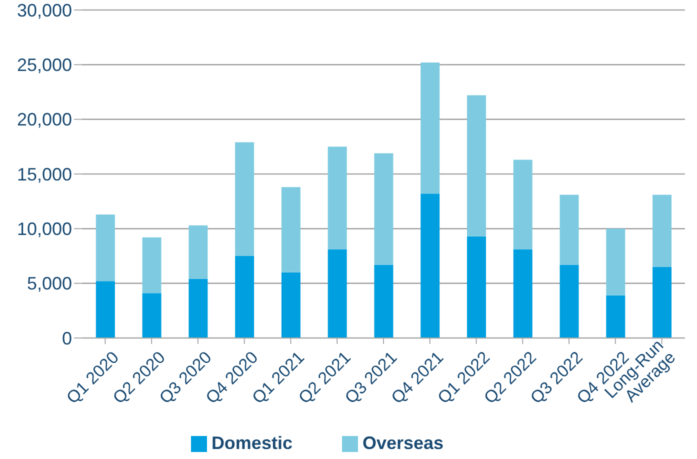 Image resolution: width=697 pixels, height=459 pixels. I want to click on legend-label: Overseas, so click(403, 443).